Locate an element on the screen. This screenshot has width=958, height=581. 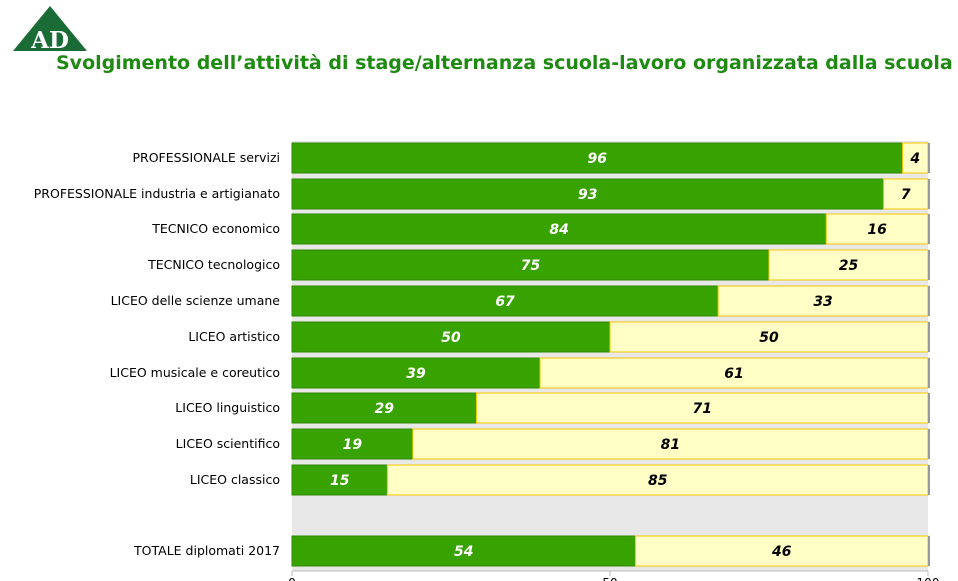
data-label: 54 is located at coordinates (463, 552).